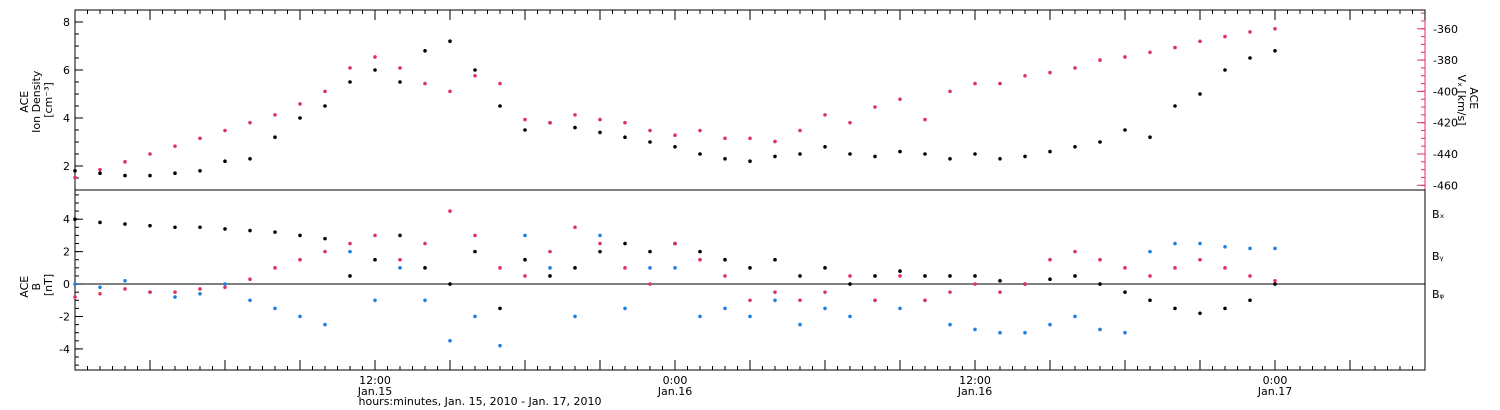  What do you see at coordinates (1274, 391) in the screenshot?
I see `x-tick-label: Jan.17` at bounding box center [1274, 391].